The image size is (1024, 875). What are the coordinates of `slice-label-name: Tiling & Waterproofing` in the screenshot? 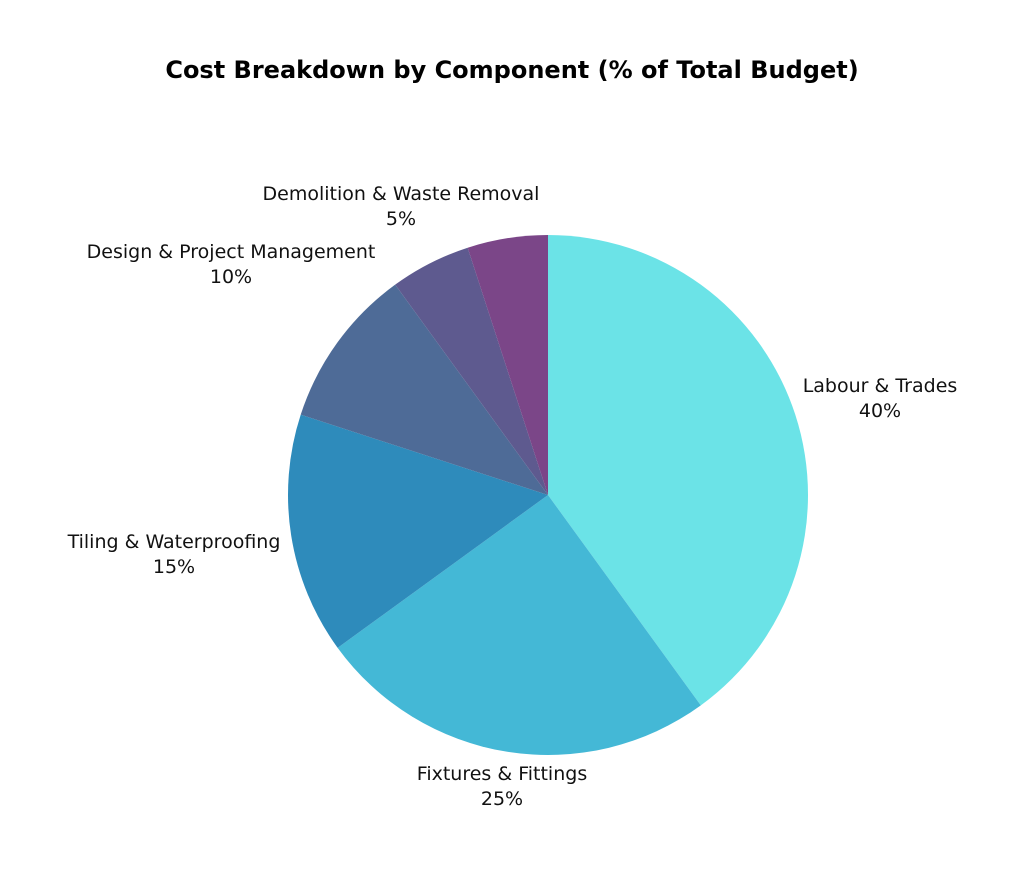 It's located at (174, 542).